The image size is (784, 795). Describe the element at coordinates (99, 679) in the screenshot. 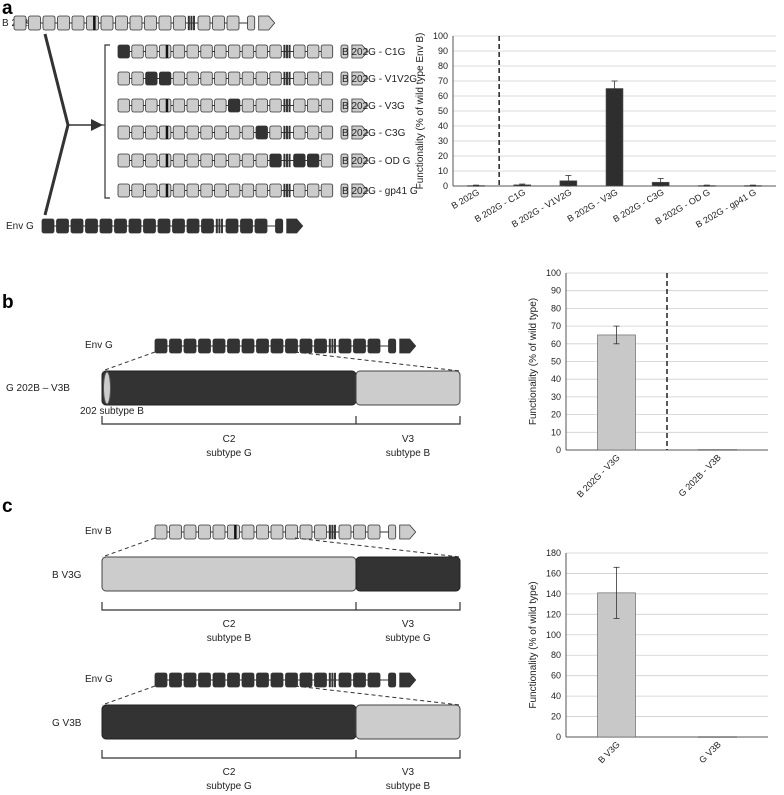

I see `env-label-c-bottom: Env G` at that location.